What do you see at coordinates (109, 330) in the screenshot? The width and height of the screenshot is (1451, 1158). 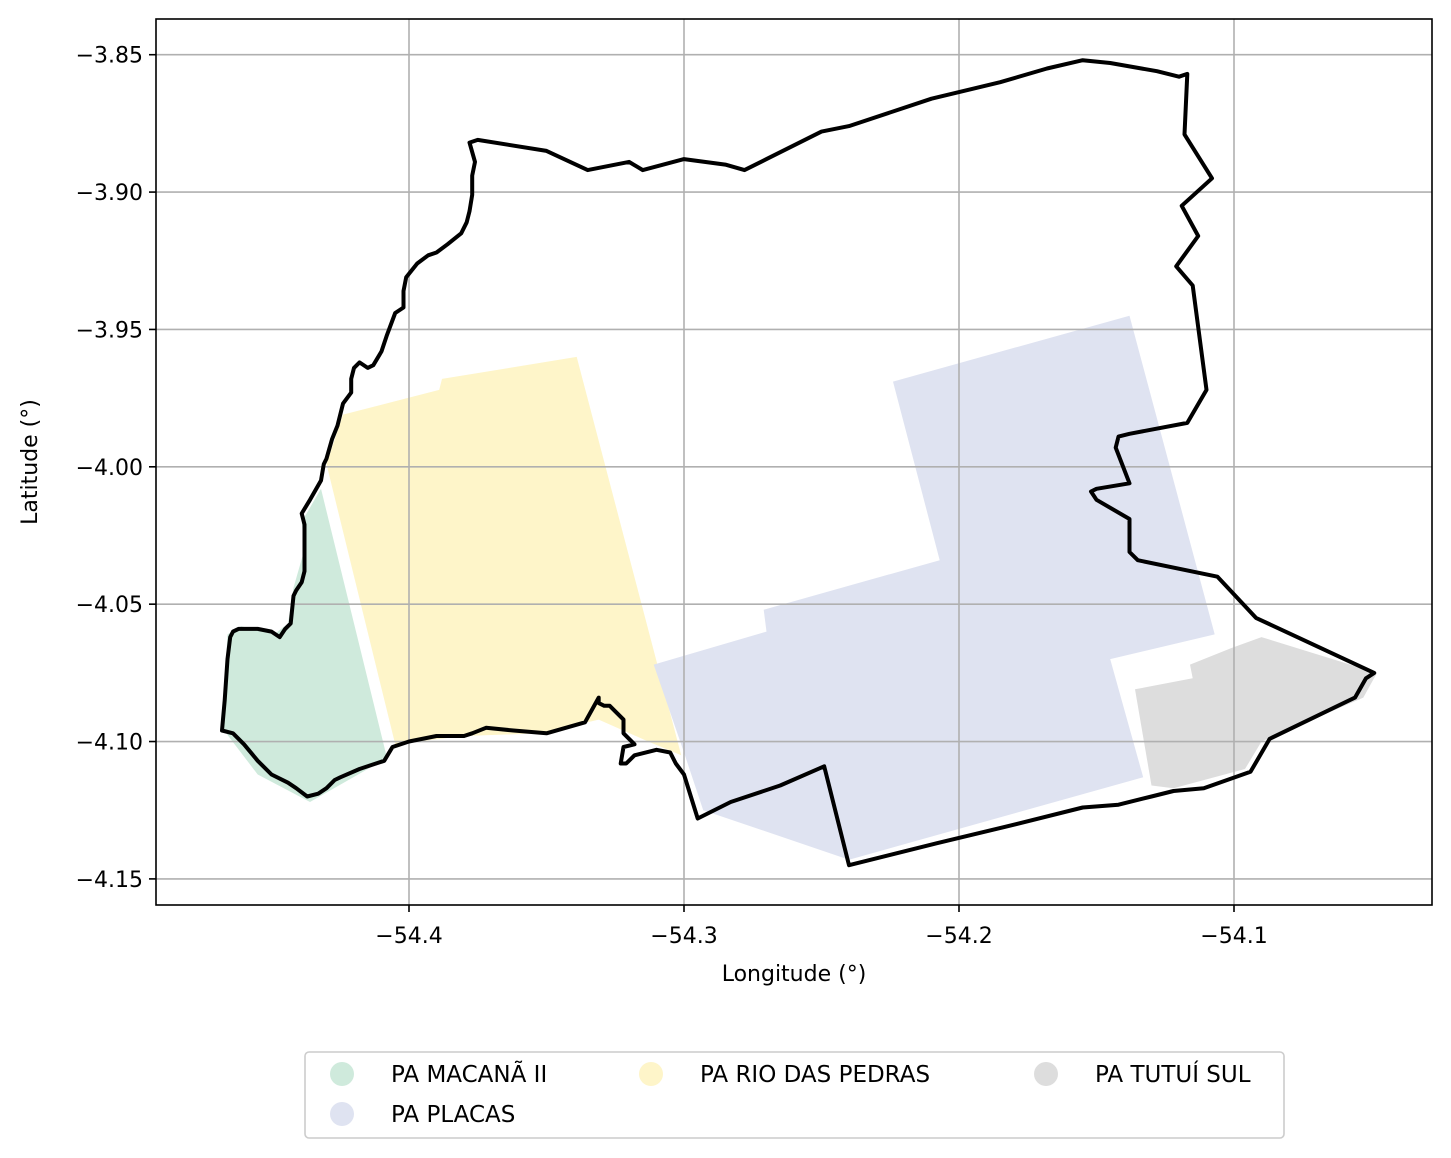 I see `y-tick-label: −3.95` at bounding box center [109, 330].